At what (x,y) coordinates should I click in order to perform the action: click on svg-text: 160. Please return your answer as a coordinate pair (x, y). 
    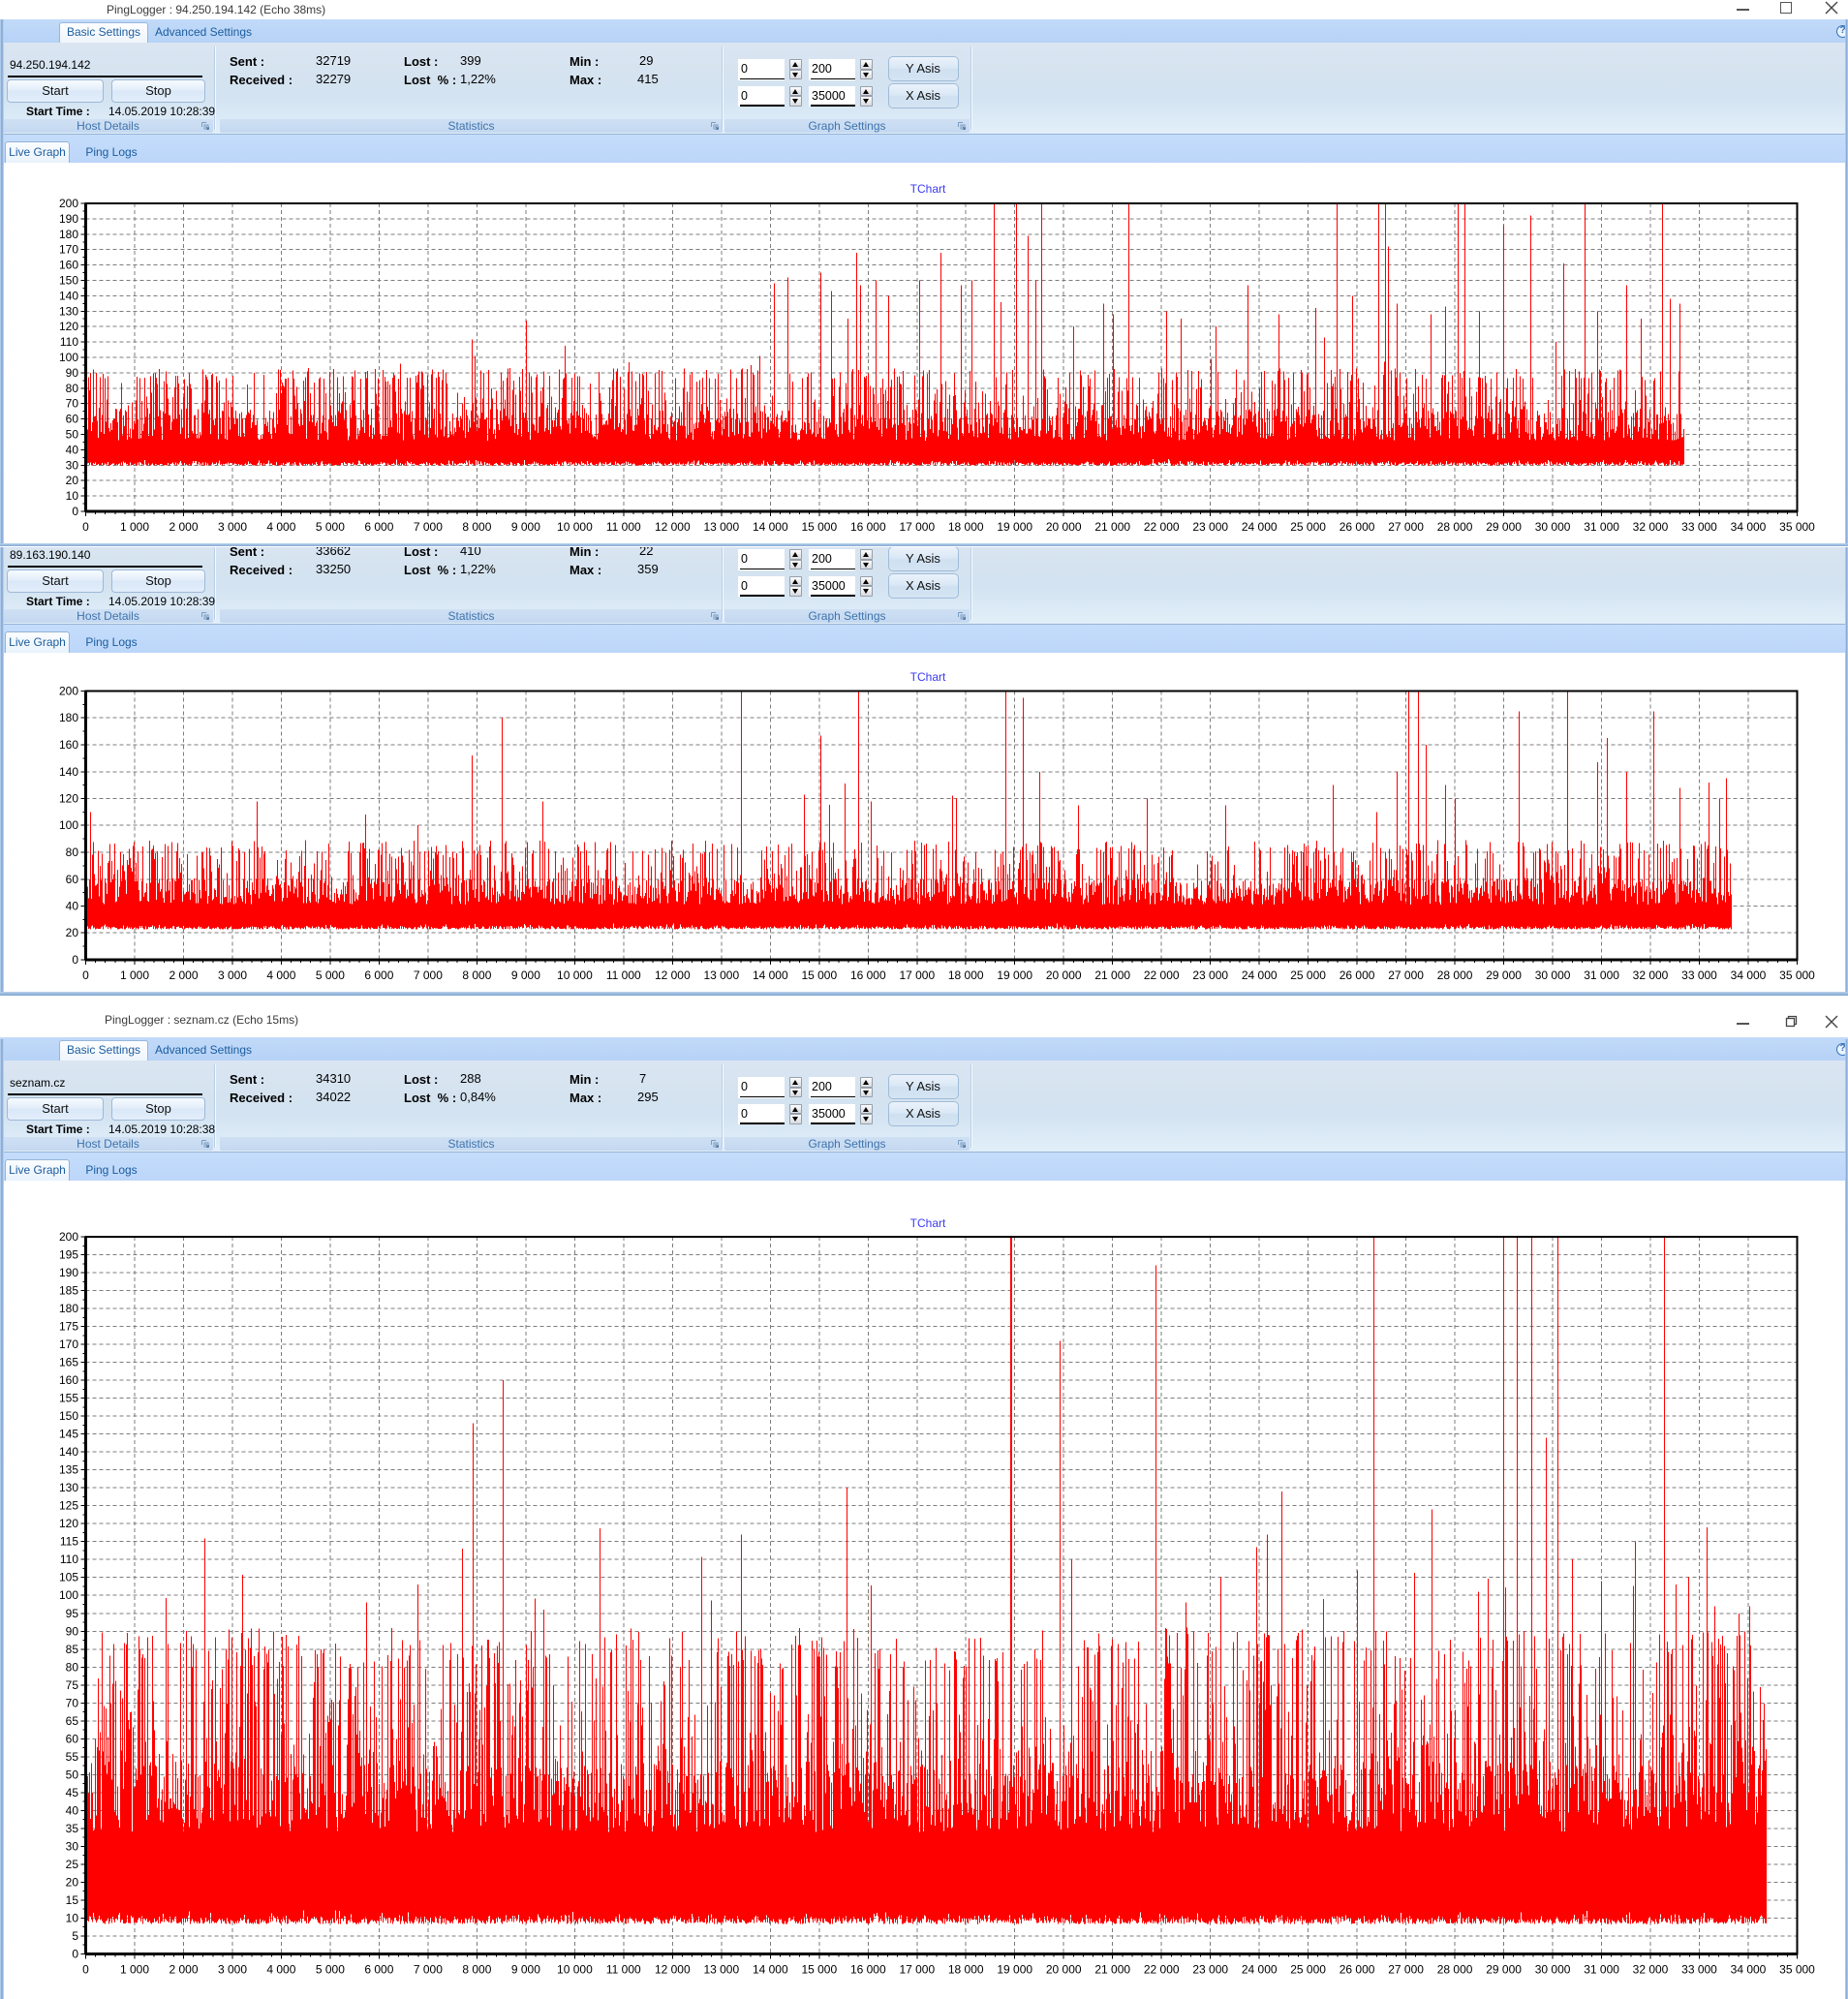
    Looking at the image, I should click on (68, 745).